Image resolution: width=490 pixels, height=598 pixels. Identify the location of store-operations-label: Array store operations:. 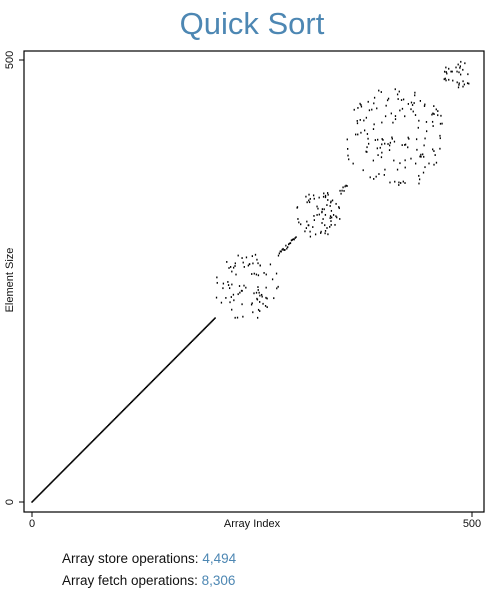
(130, 558).